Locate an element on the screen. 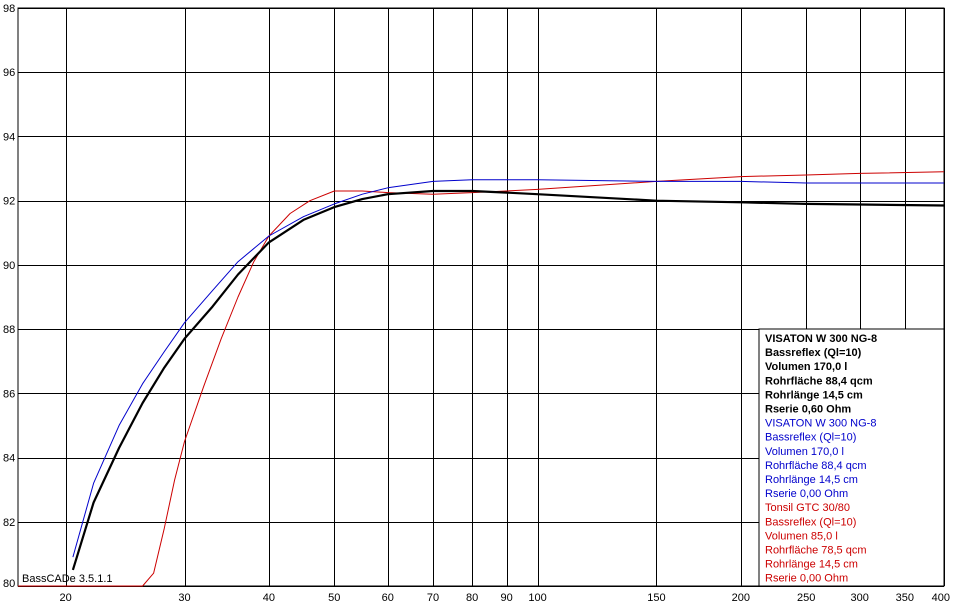 The width and height of the screenshot is (955, 608). x-tick-label: 100 is located at coordinates (537, 598).